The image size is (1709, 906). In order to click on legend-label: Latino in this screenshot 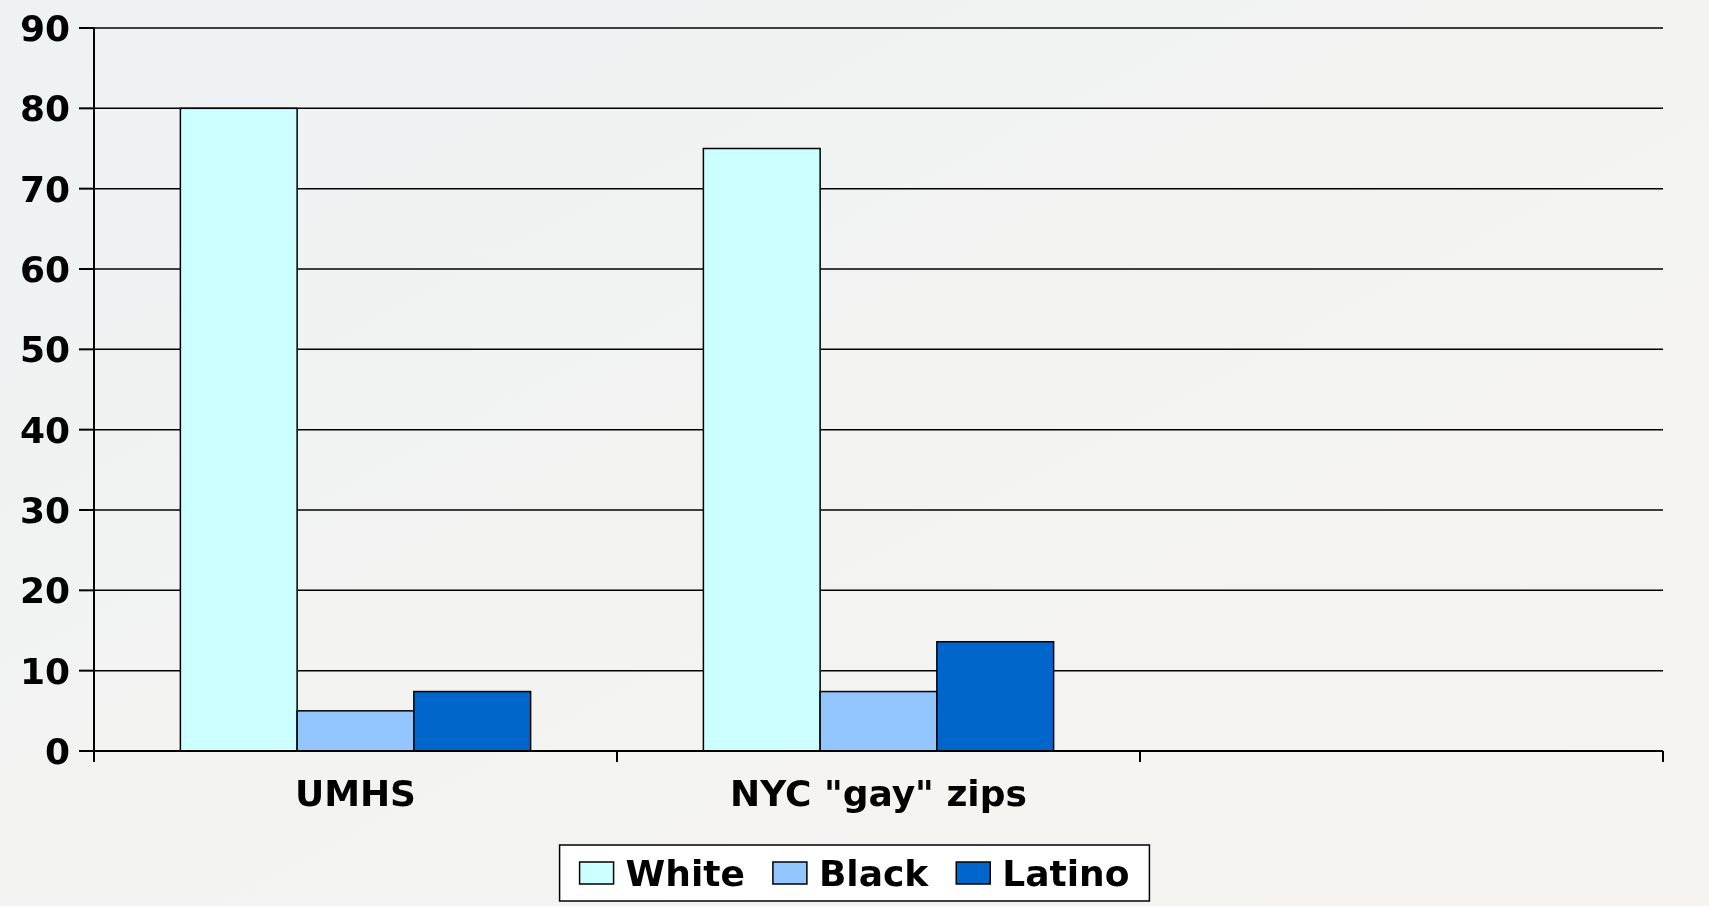, I will do `click(1066, 873)`.